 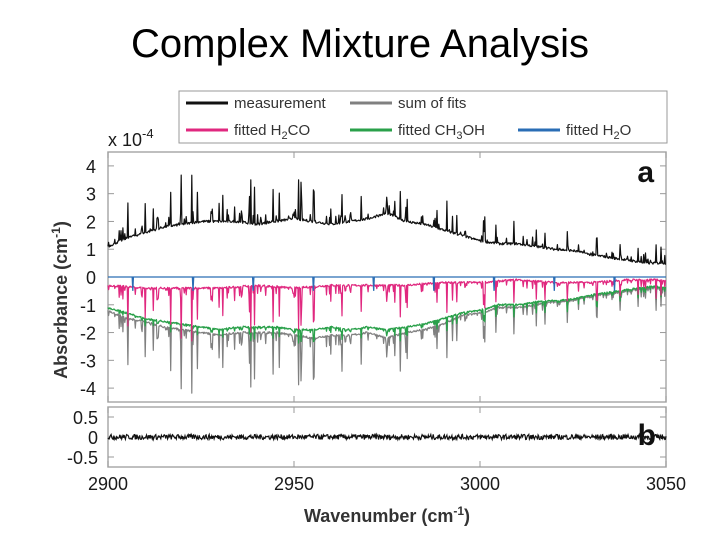 What do you see at coordinates (272, 132) in the screenshot?
I see `legend-label-fitted_h2co: fitted H2CO` at bounding box center [272, 132].